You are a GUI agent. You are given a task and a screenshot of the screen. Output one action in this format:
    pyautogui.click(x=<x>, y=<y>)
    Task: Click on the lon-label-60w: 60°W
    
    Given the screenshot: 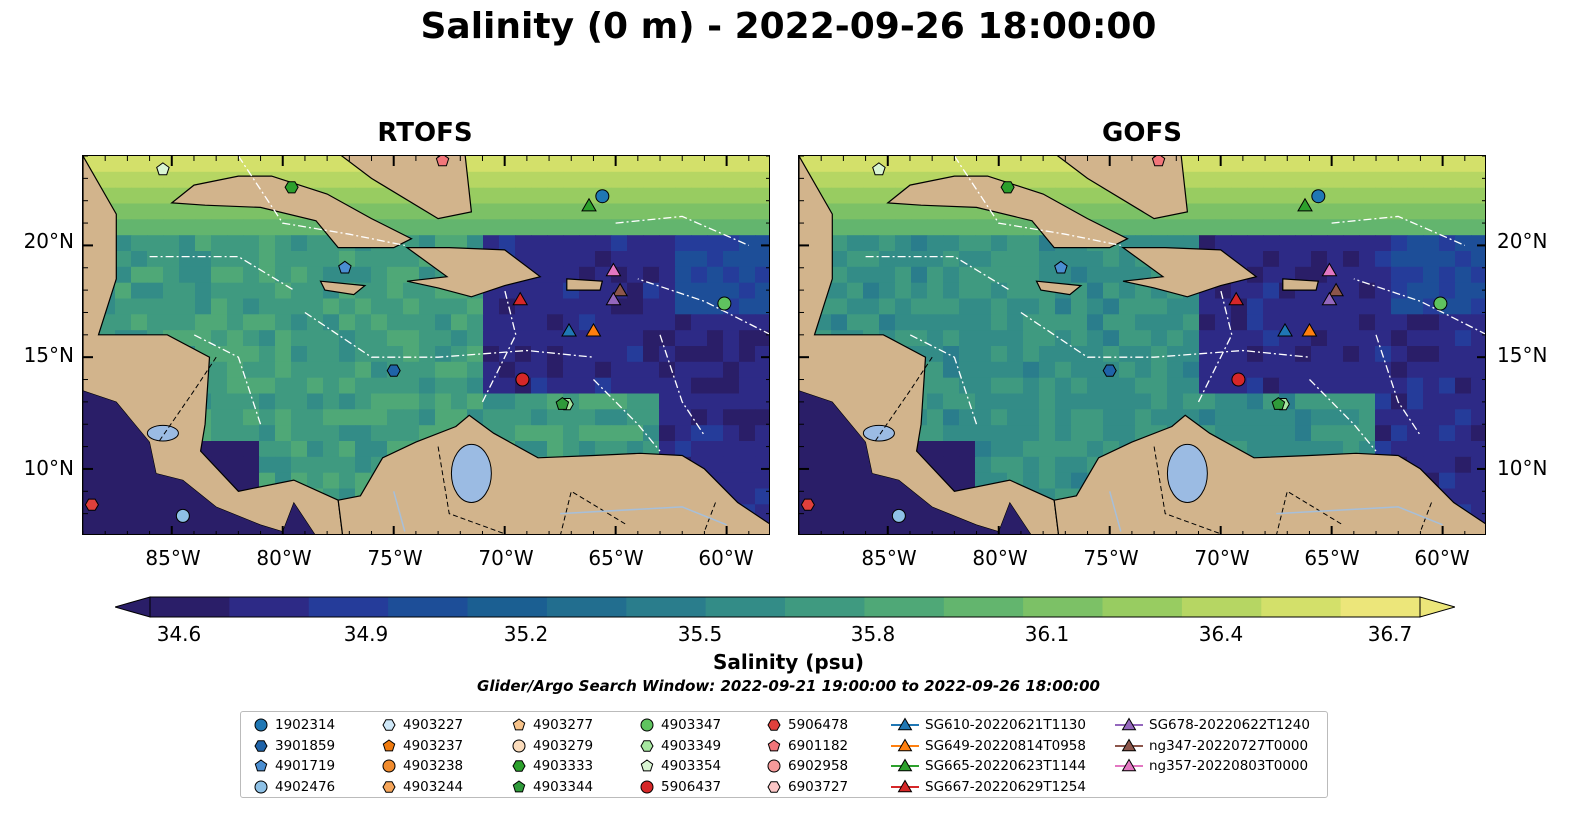 What is the action you would take?
    pyautogui.click(x=726, y=558)
    